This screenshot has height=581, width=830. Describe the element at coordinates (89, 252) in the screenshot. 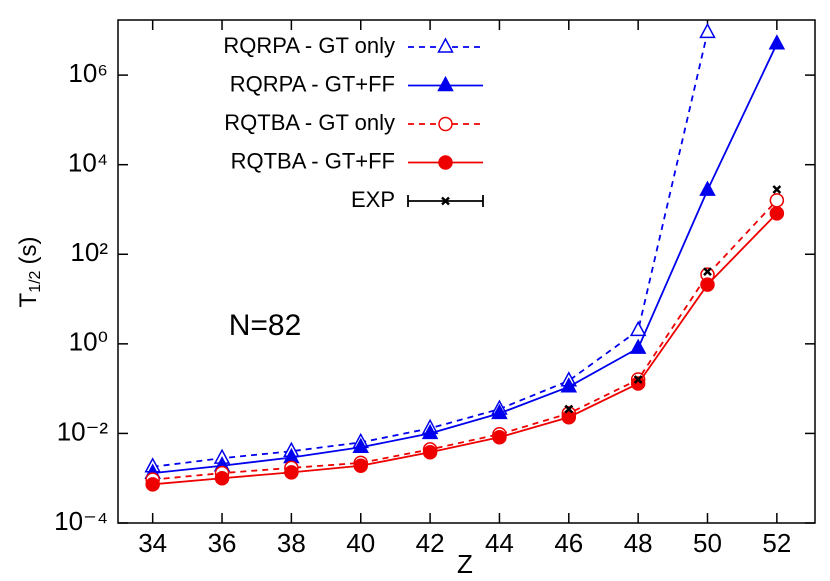

I see `y-tick-label: 10²` at that location.